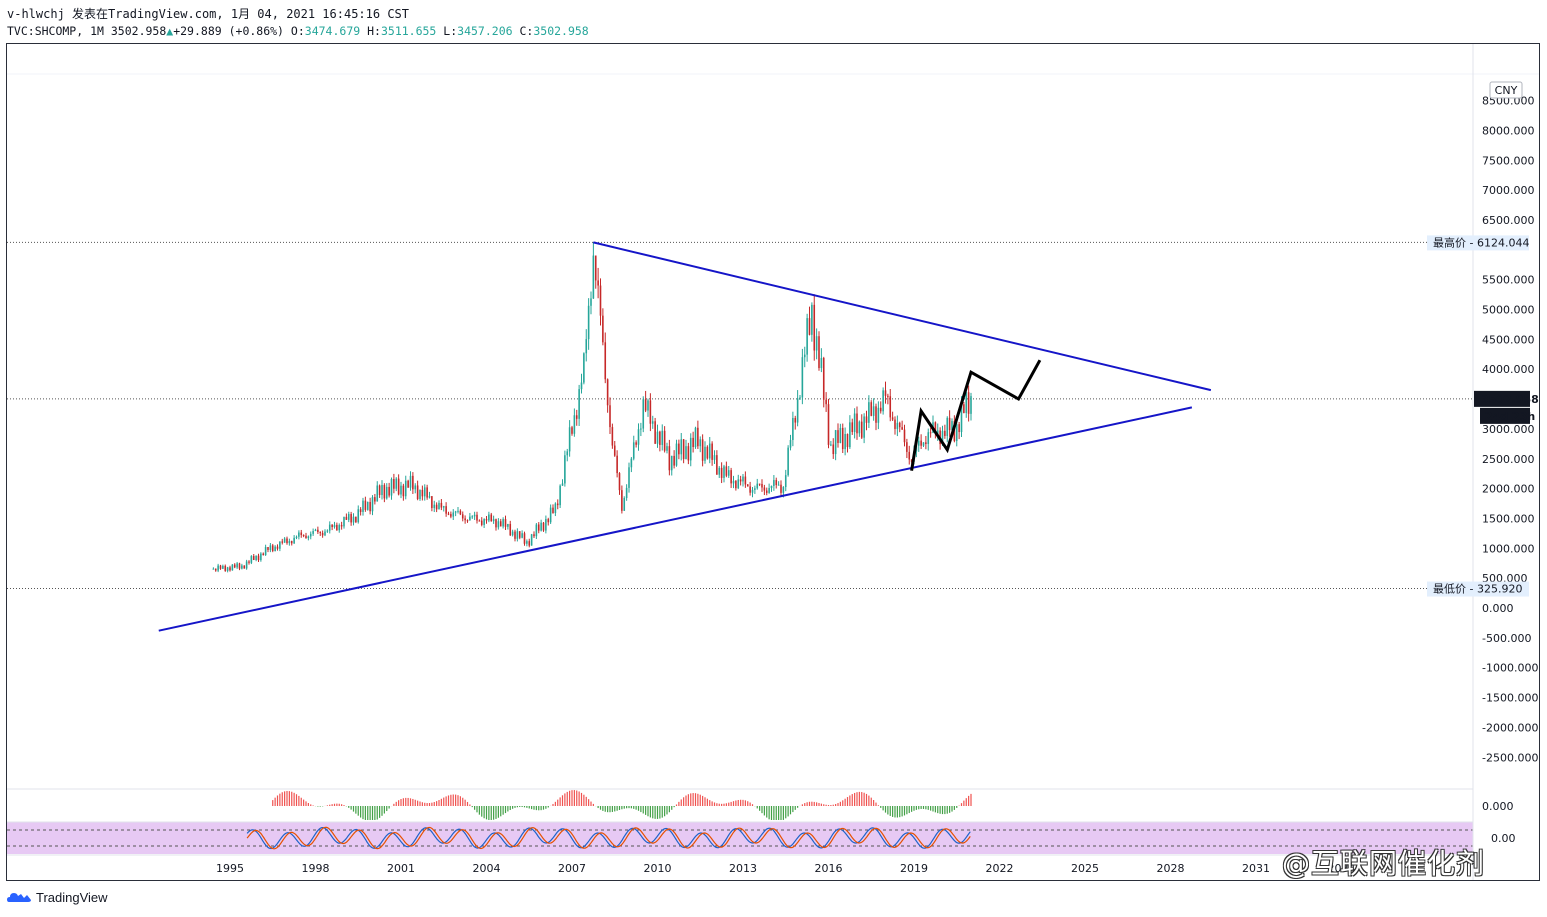  I want to click on price-tick-label: 2000.000, so click(1508, 489).